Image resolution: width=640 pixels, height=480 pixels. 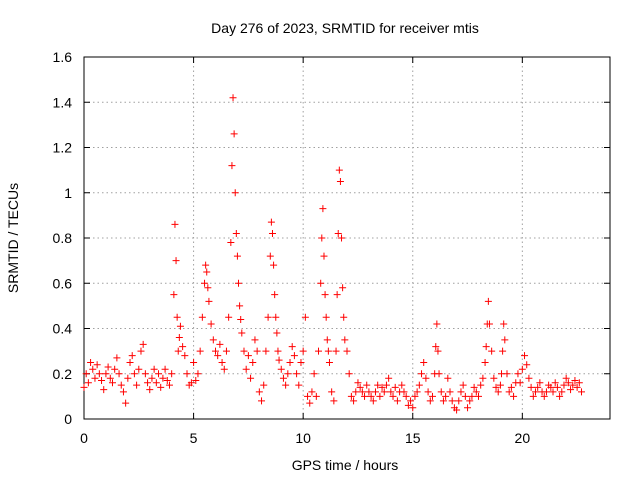 What do you see at coordinates (413, 438) in the screenshot?
I see `x-tick-label: 15` at bounding box center [413, 438].